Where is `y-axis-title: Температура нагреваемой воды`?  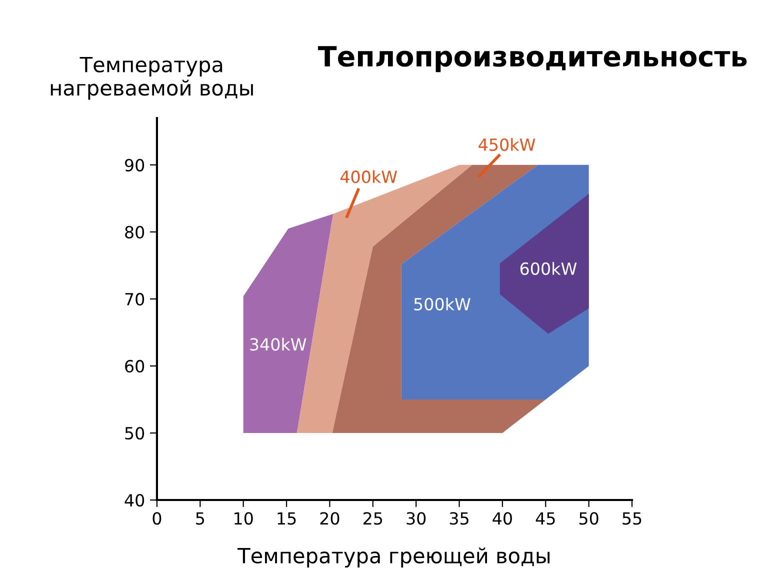
y-axis-title: Температура нагреваемой воды is located at coordinates (151, 78).